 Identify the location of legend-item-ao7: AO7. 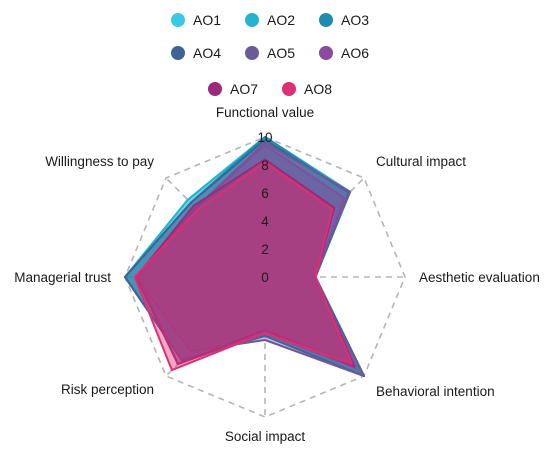
(233, 89).